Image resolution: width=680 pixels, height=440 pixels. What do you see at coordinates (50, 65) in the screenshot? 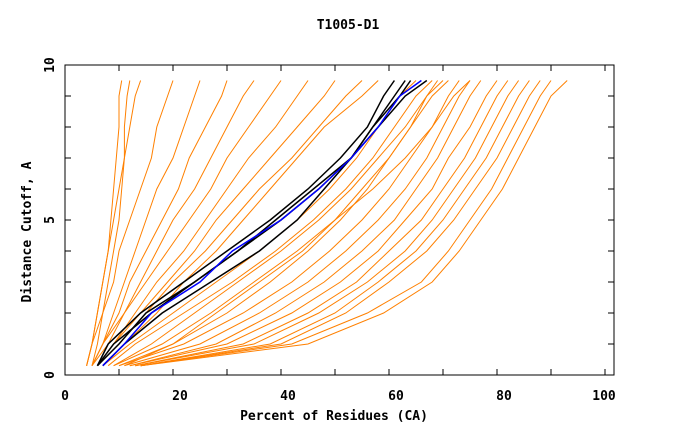
I see `y-tick-label: 10` at bounding box center [50, 65].